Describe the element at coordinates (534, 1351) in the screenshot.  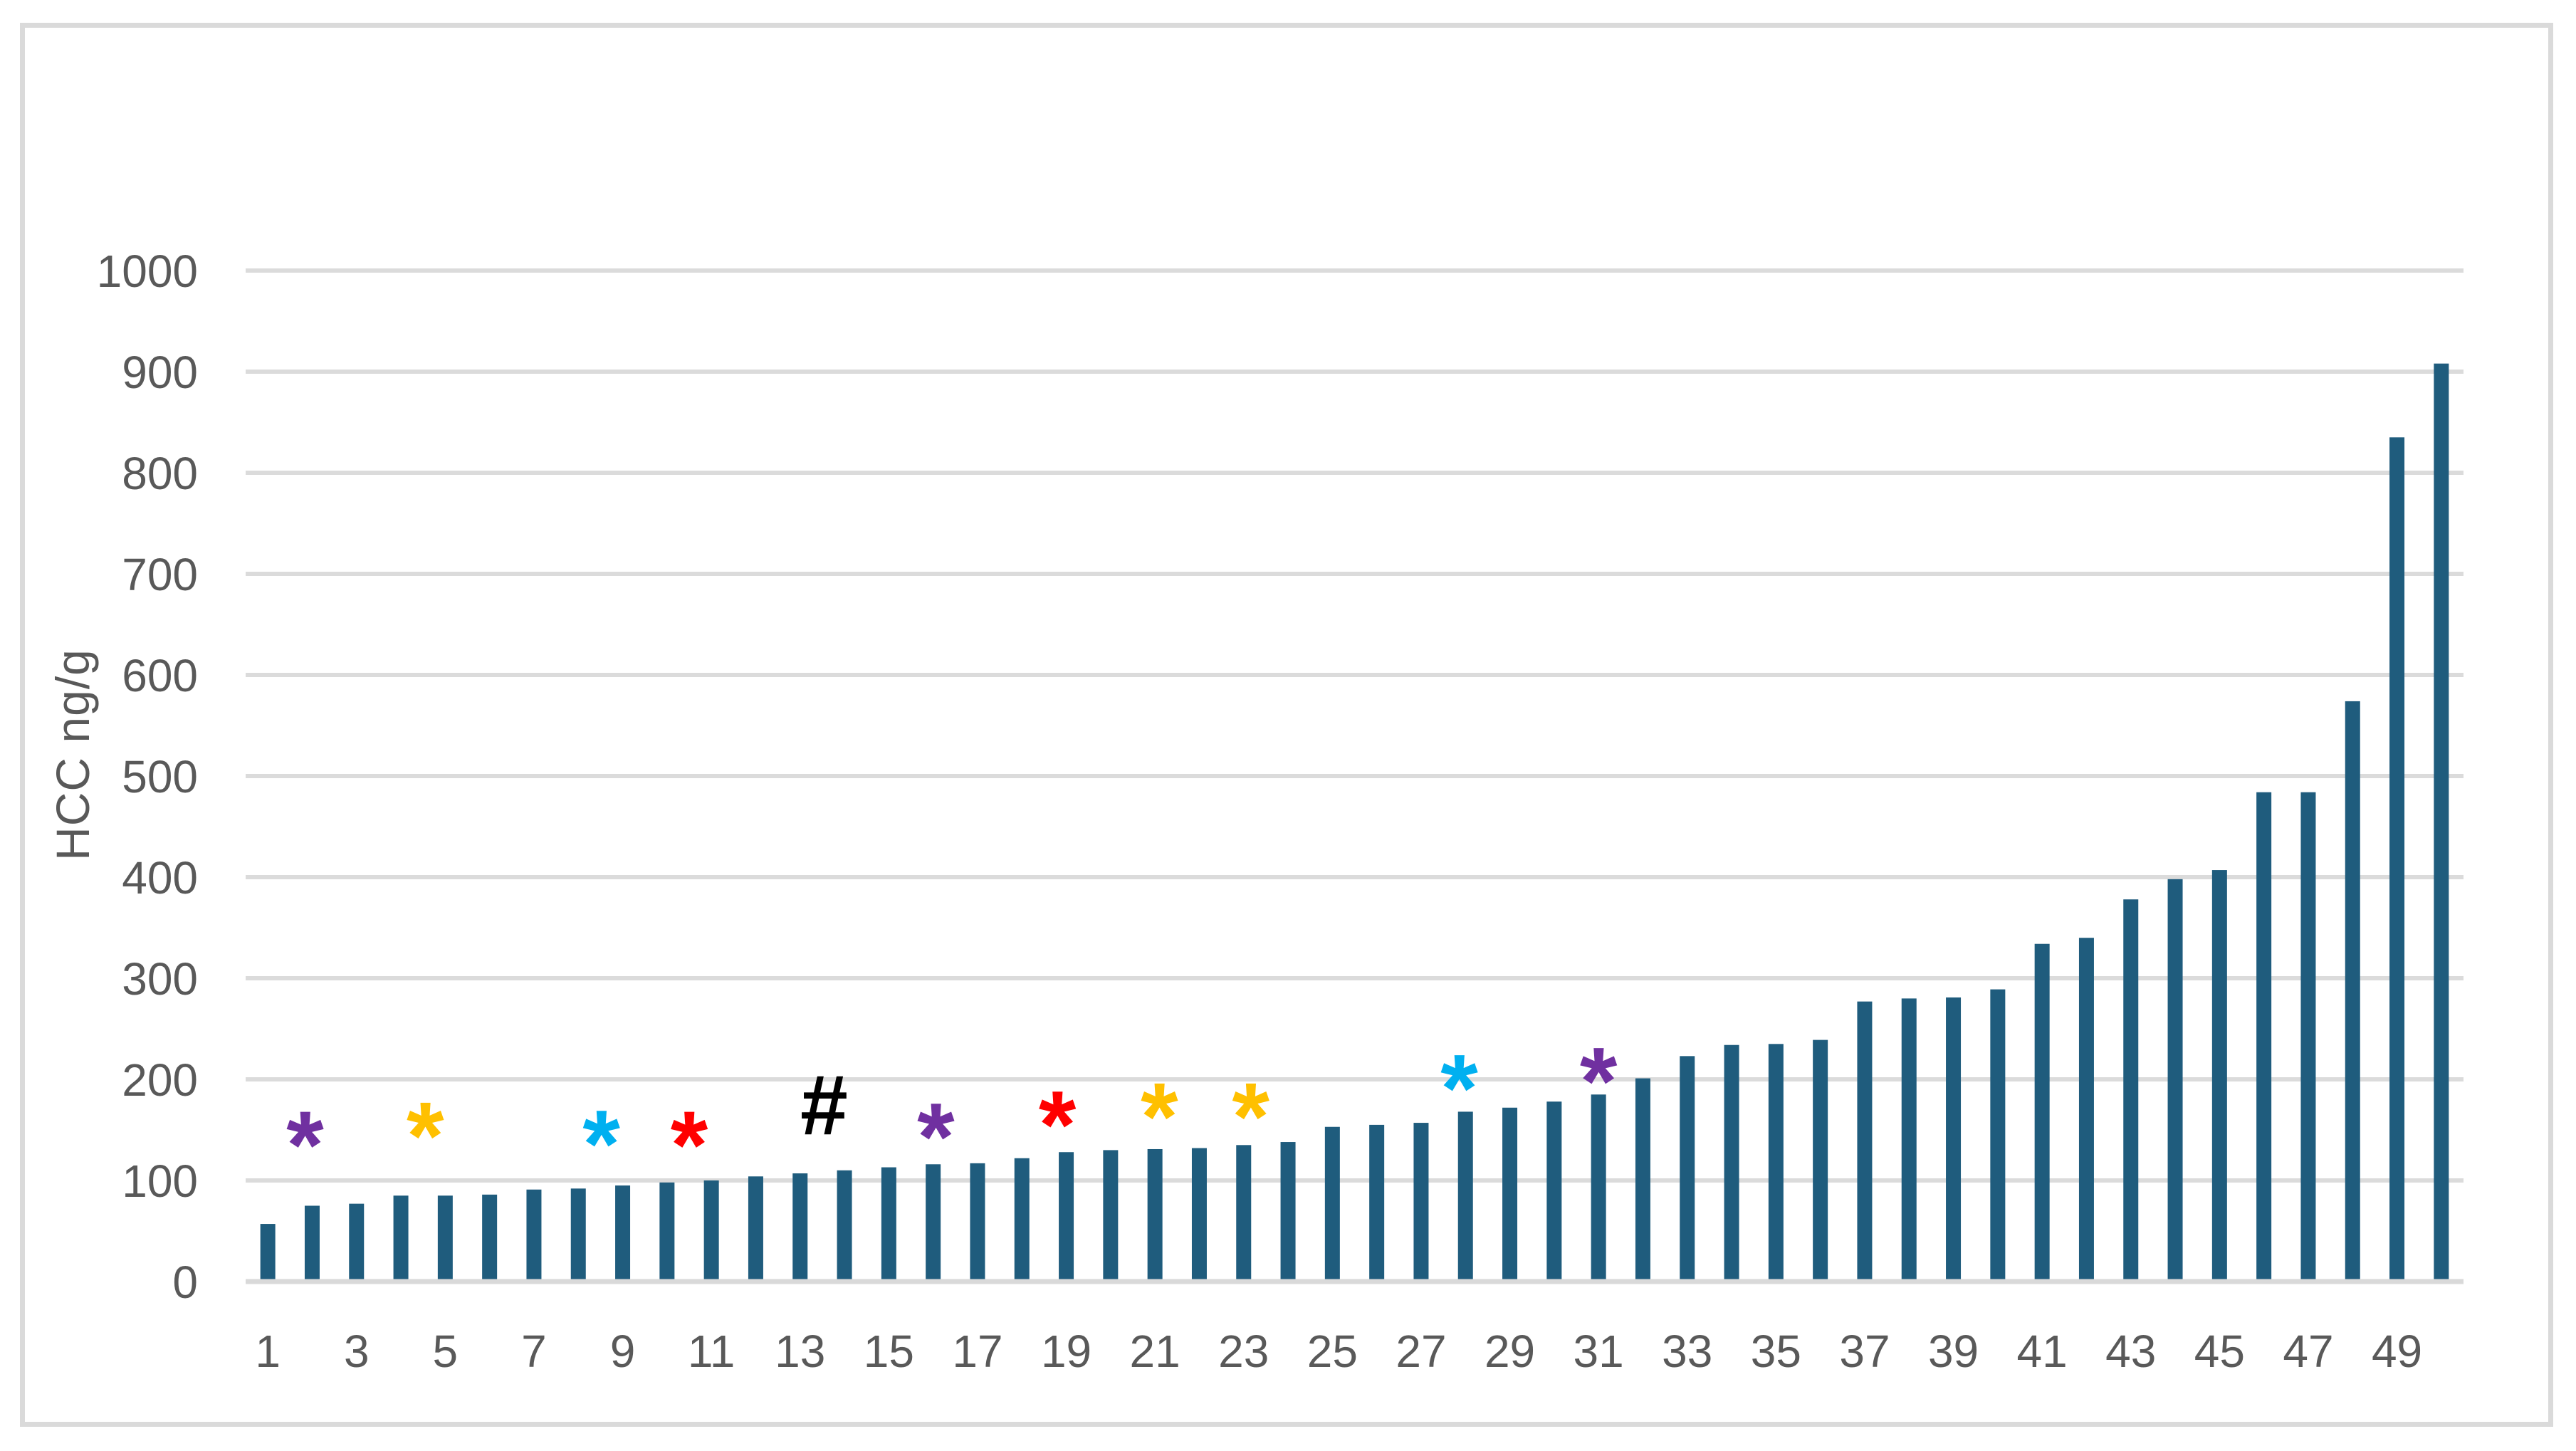
I see `x-tick-label: 7` at that location.